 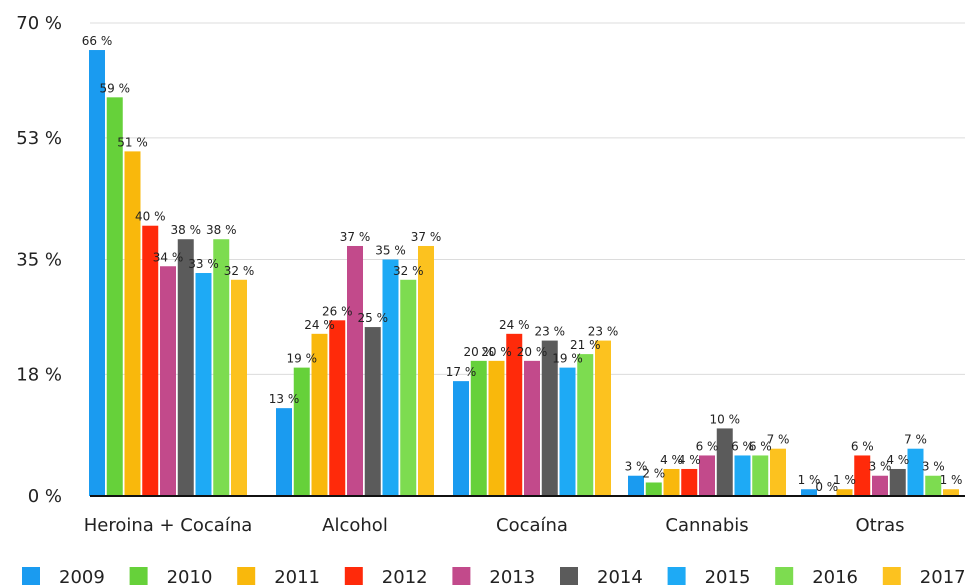 What do you see at coordinates (115, 88) in the screenshot?
I see `data-label: 59 %` at bounding box center [115, 88].